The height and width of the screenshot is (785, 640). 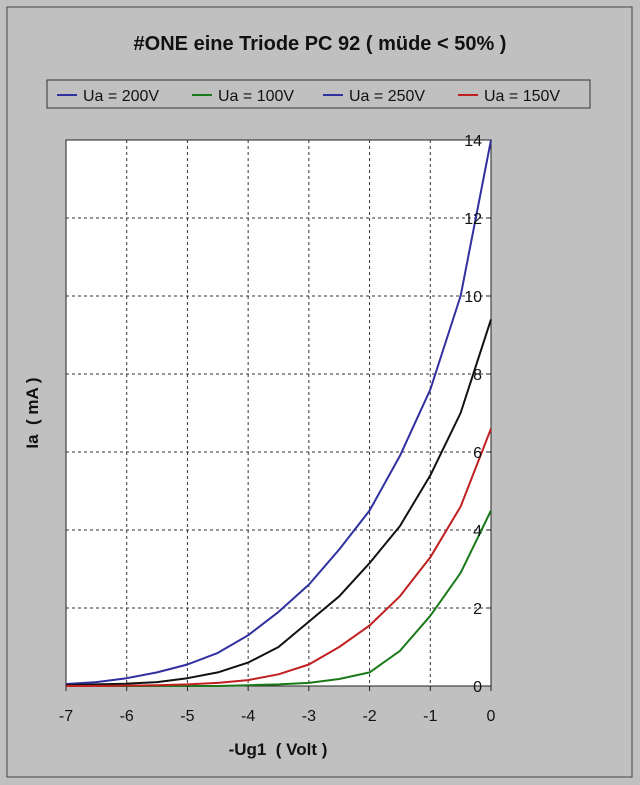 What do you see at coordinates (309, 716) in the screenshot?
I see `x-tick-label: -3` at bounding box center [309, 716].